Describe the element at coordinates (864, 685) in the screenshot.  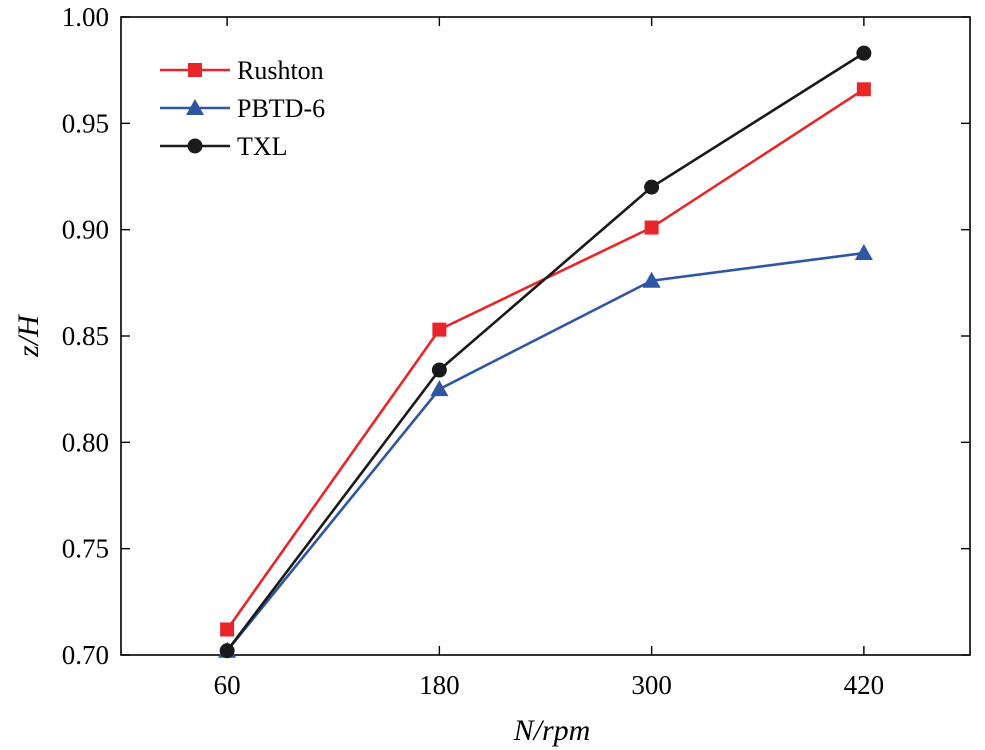
I see `x-tick-label: 420` at that location.